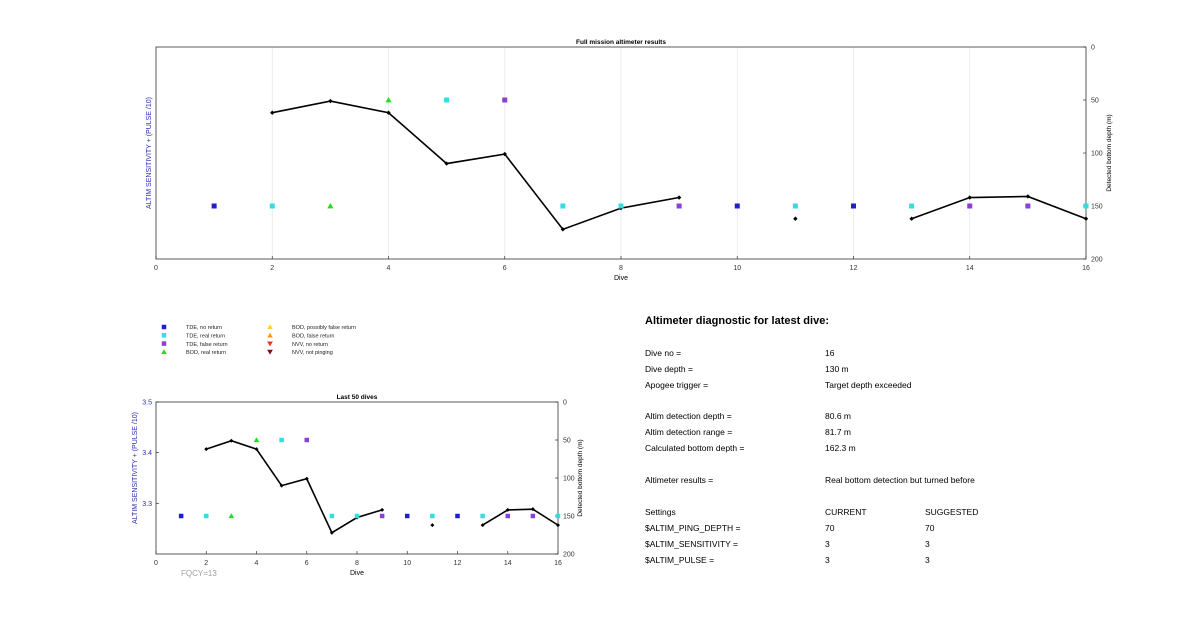  Describe the element at coordinates (900, 480) in the screenshot. I see `results-value: Real bottom detection but turned before` at that location.